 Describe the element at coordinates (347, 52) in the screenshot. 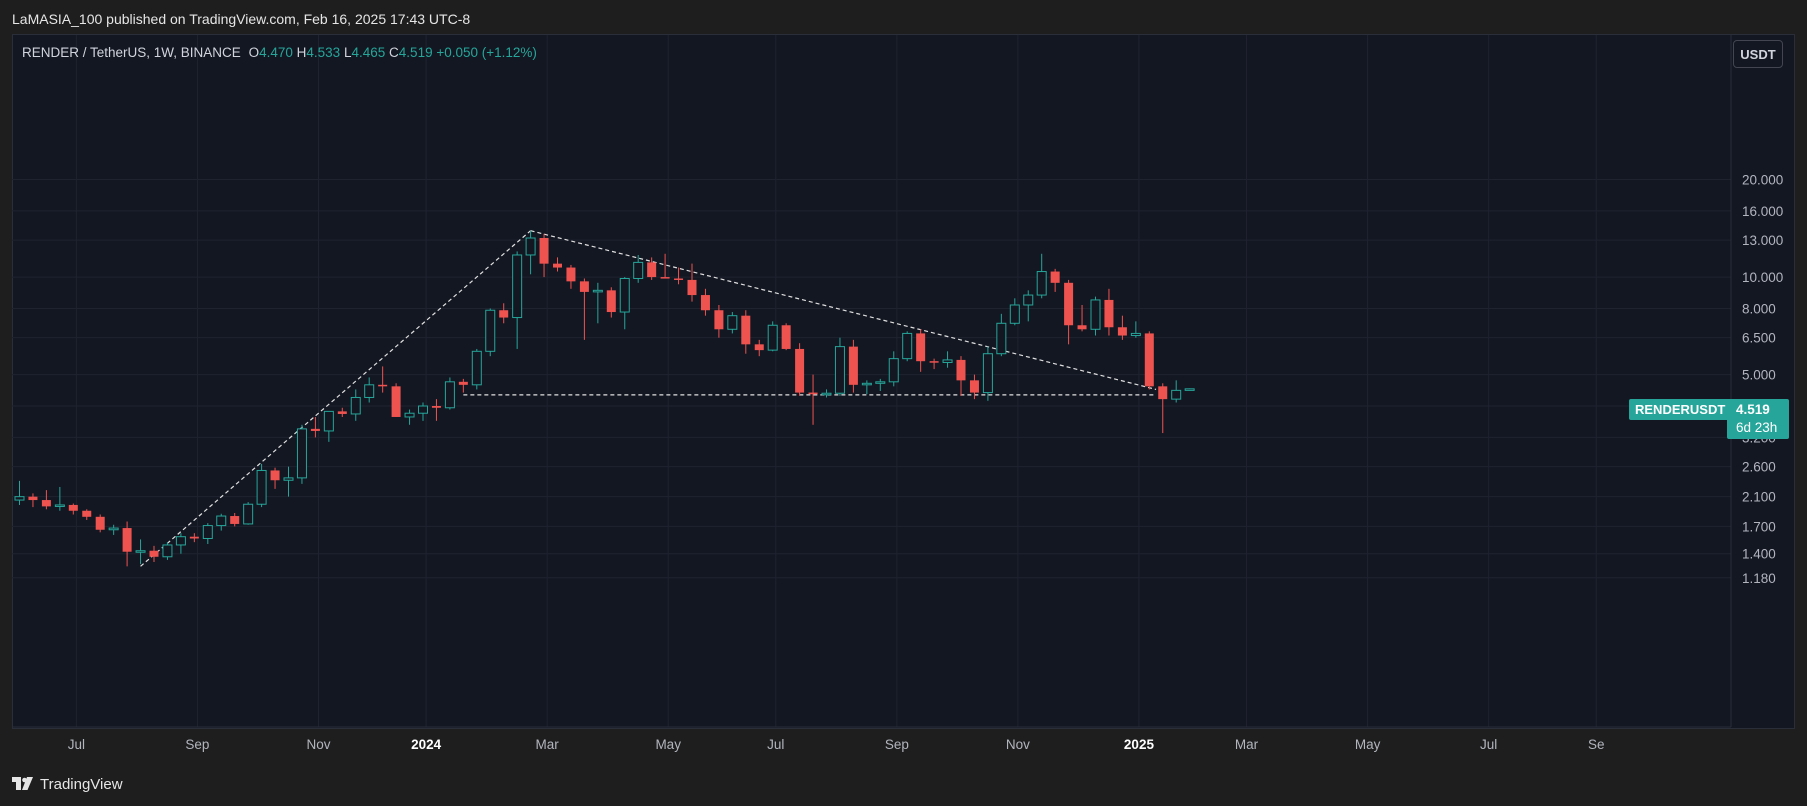

I see `low-label: L` at that location.